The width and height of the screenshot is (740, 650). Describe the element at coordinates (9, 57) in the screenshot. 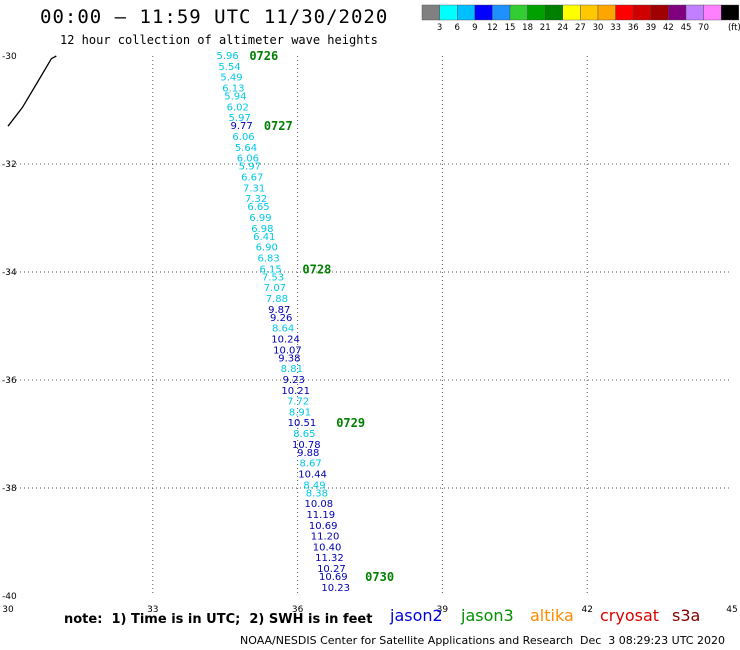

I see `y-tick-label: -30` at that location.